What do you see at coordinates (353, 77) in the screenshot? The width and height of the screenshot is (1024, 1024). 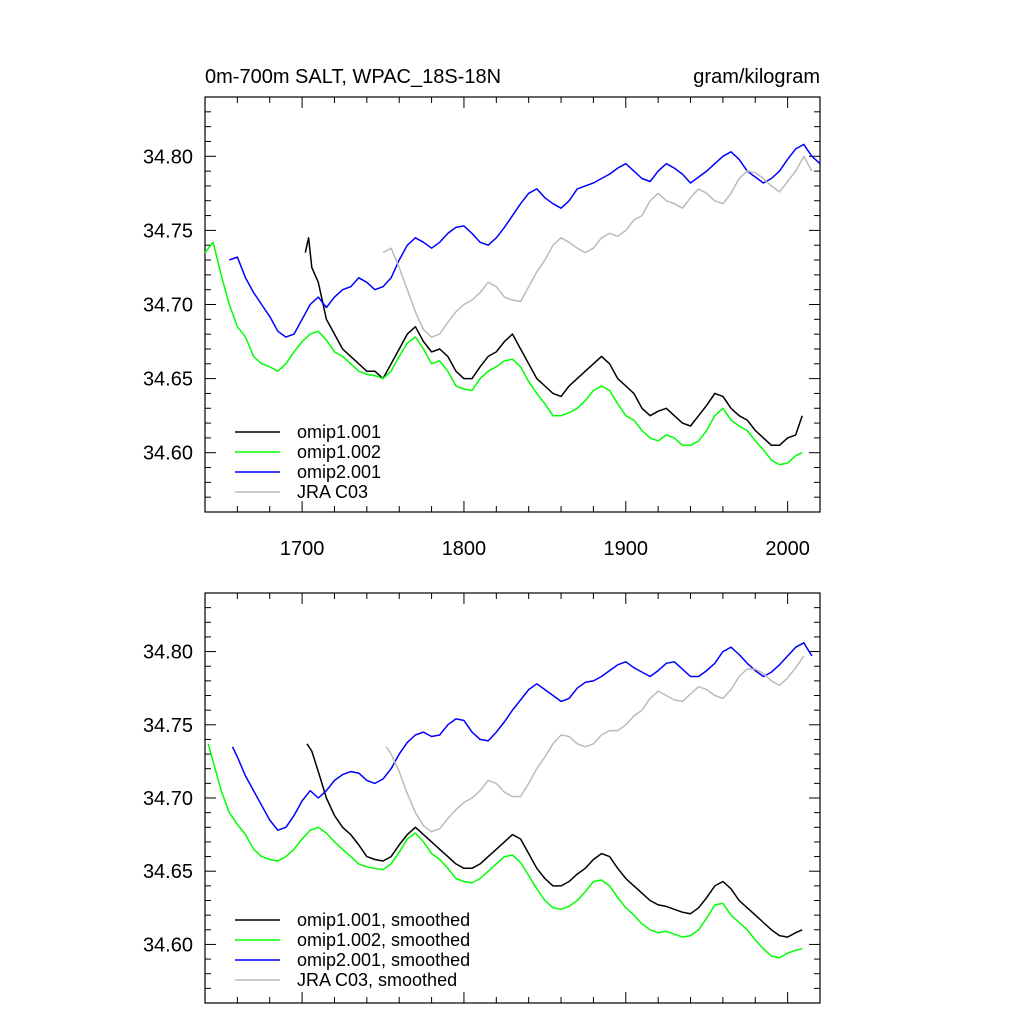 I see `chart-title: 0m-700m SALT, WPAC_18S-18N` at bounding box center [353, 77].